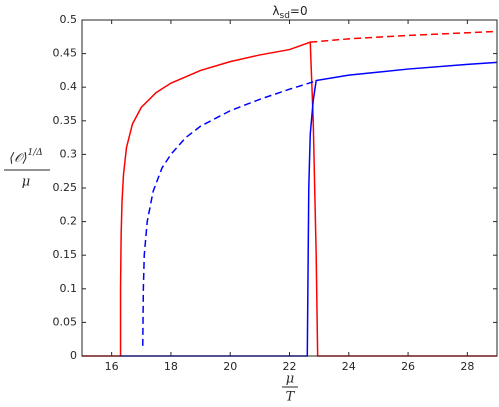  Describe the element at coordinates (404, 36) in the screenshot. I see `series-line` at that location.